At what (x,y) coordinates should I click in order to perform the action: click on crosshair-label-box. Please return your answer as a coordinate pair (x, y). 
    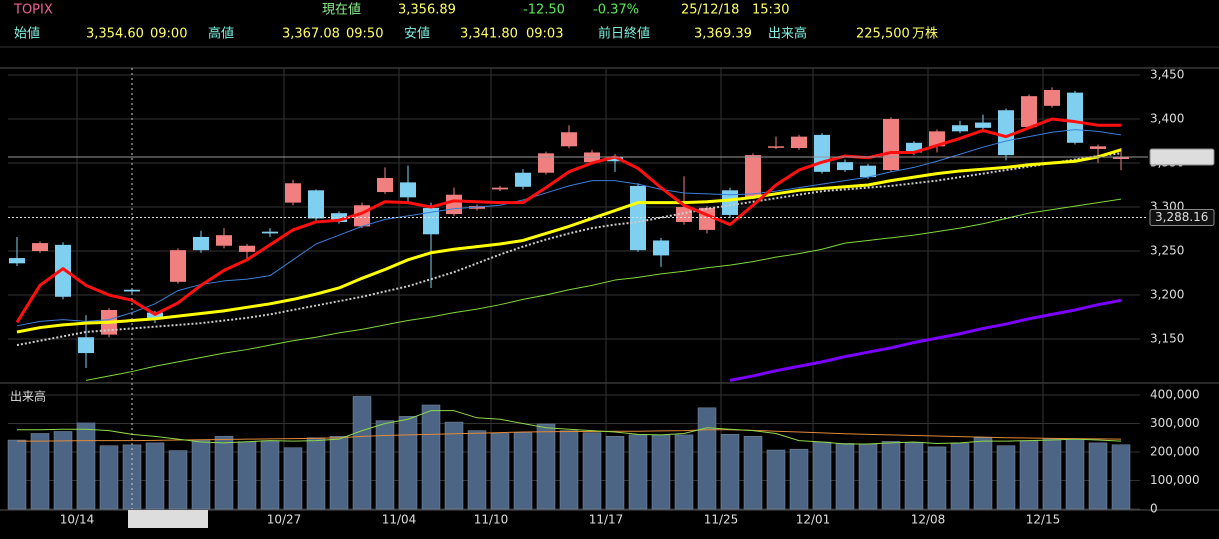
    Looking at the image, I should click on (168, 519).